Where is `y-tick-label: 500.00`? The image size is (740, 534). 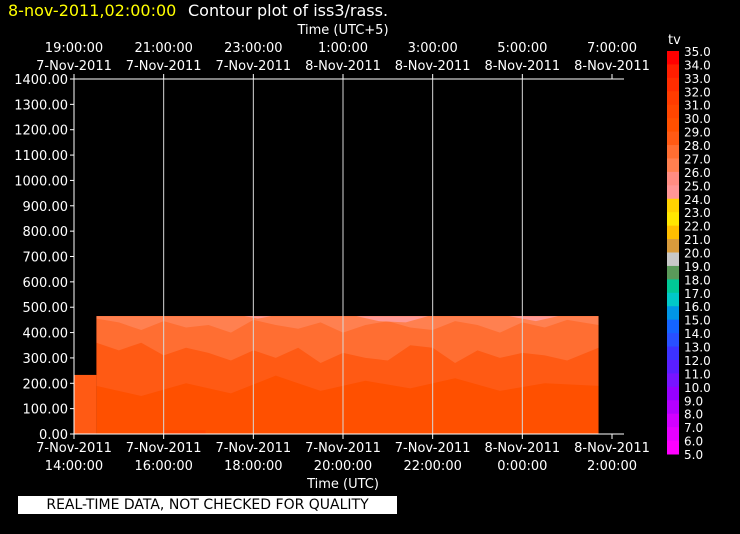 y-tick-label: 500.00 is located at coordinates (46, 308).